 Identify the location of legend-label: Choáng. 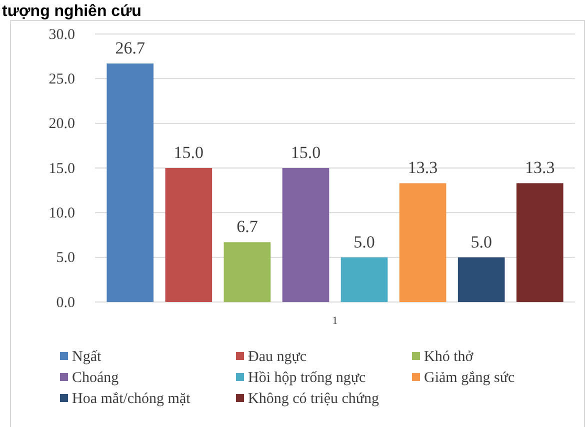
(96, 378).